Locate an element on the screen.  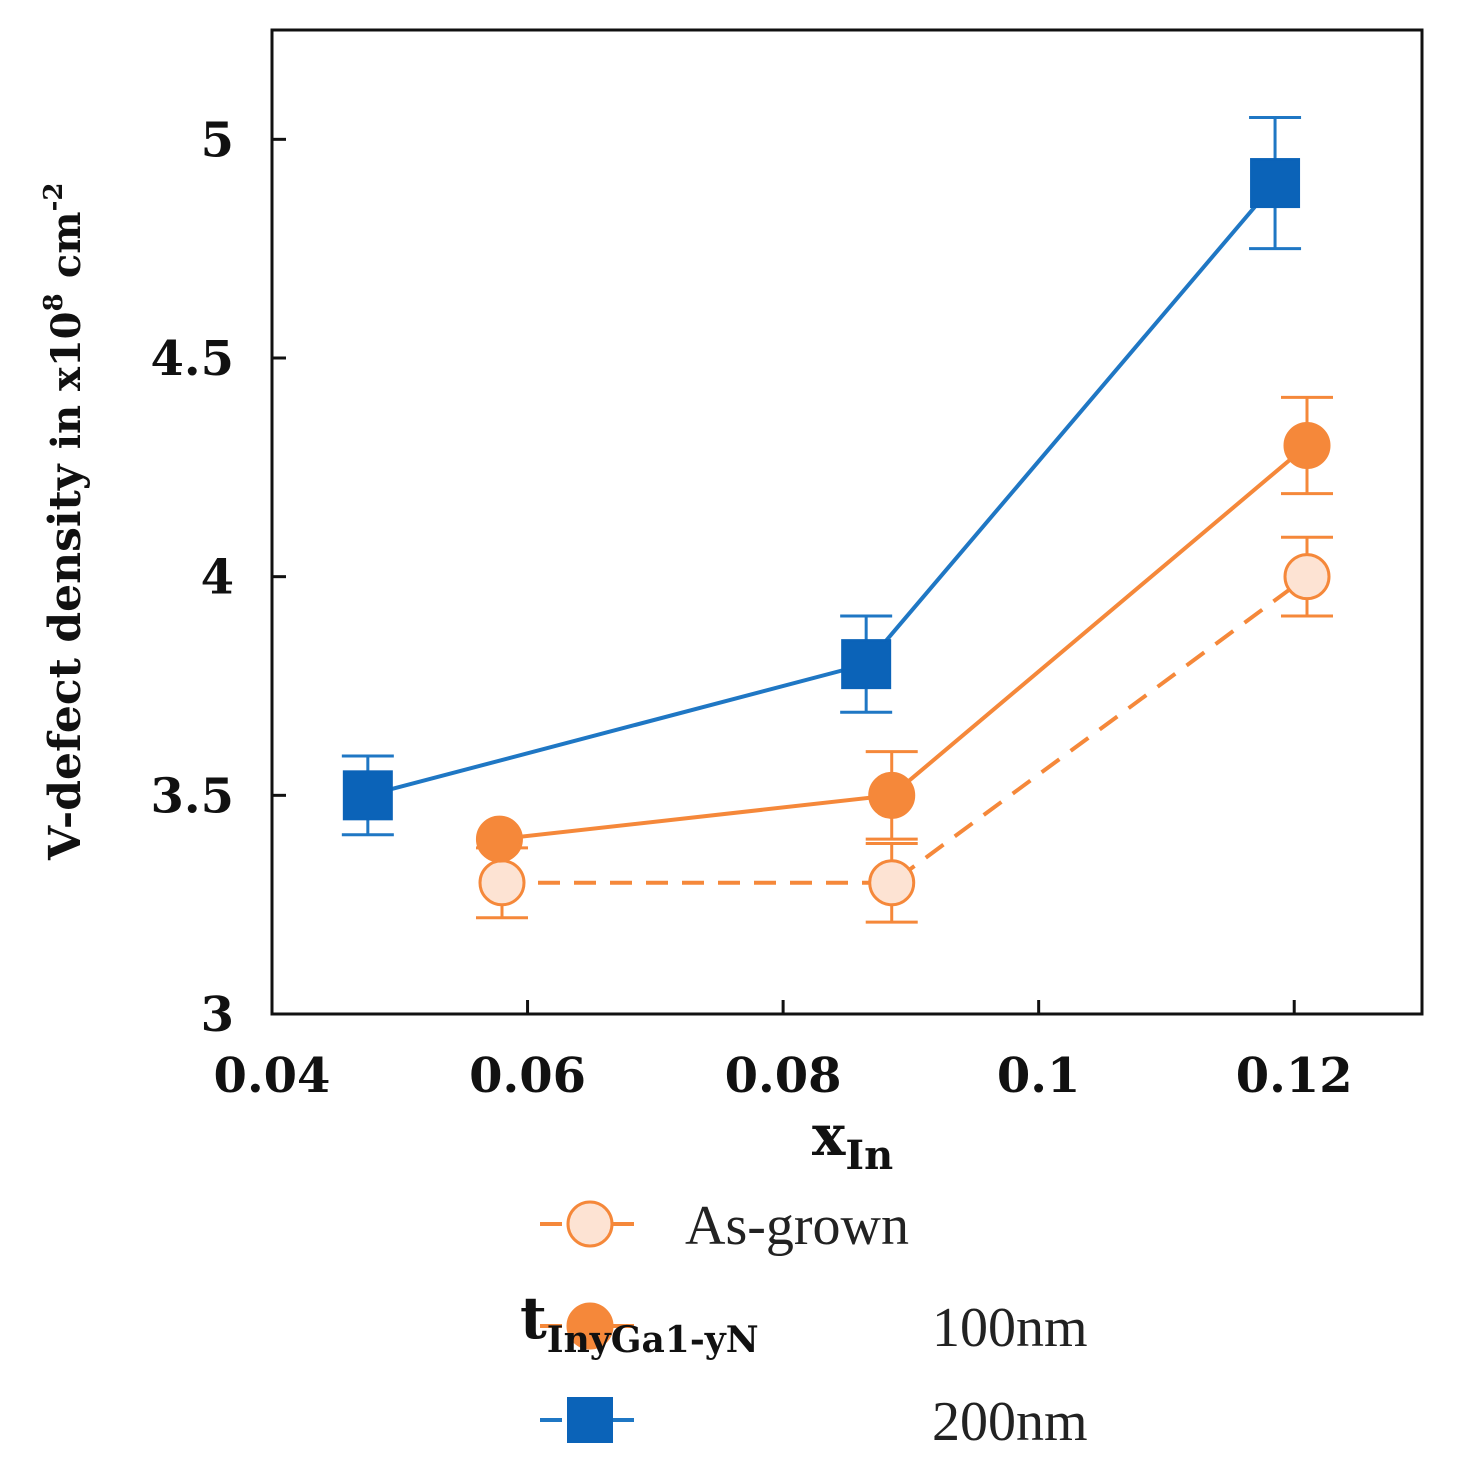
legend-group-label: tInyGa1-yN is located at coordinates (639, 1322).